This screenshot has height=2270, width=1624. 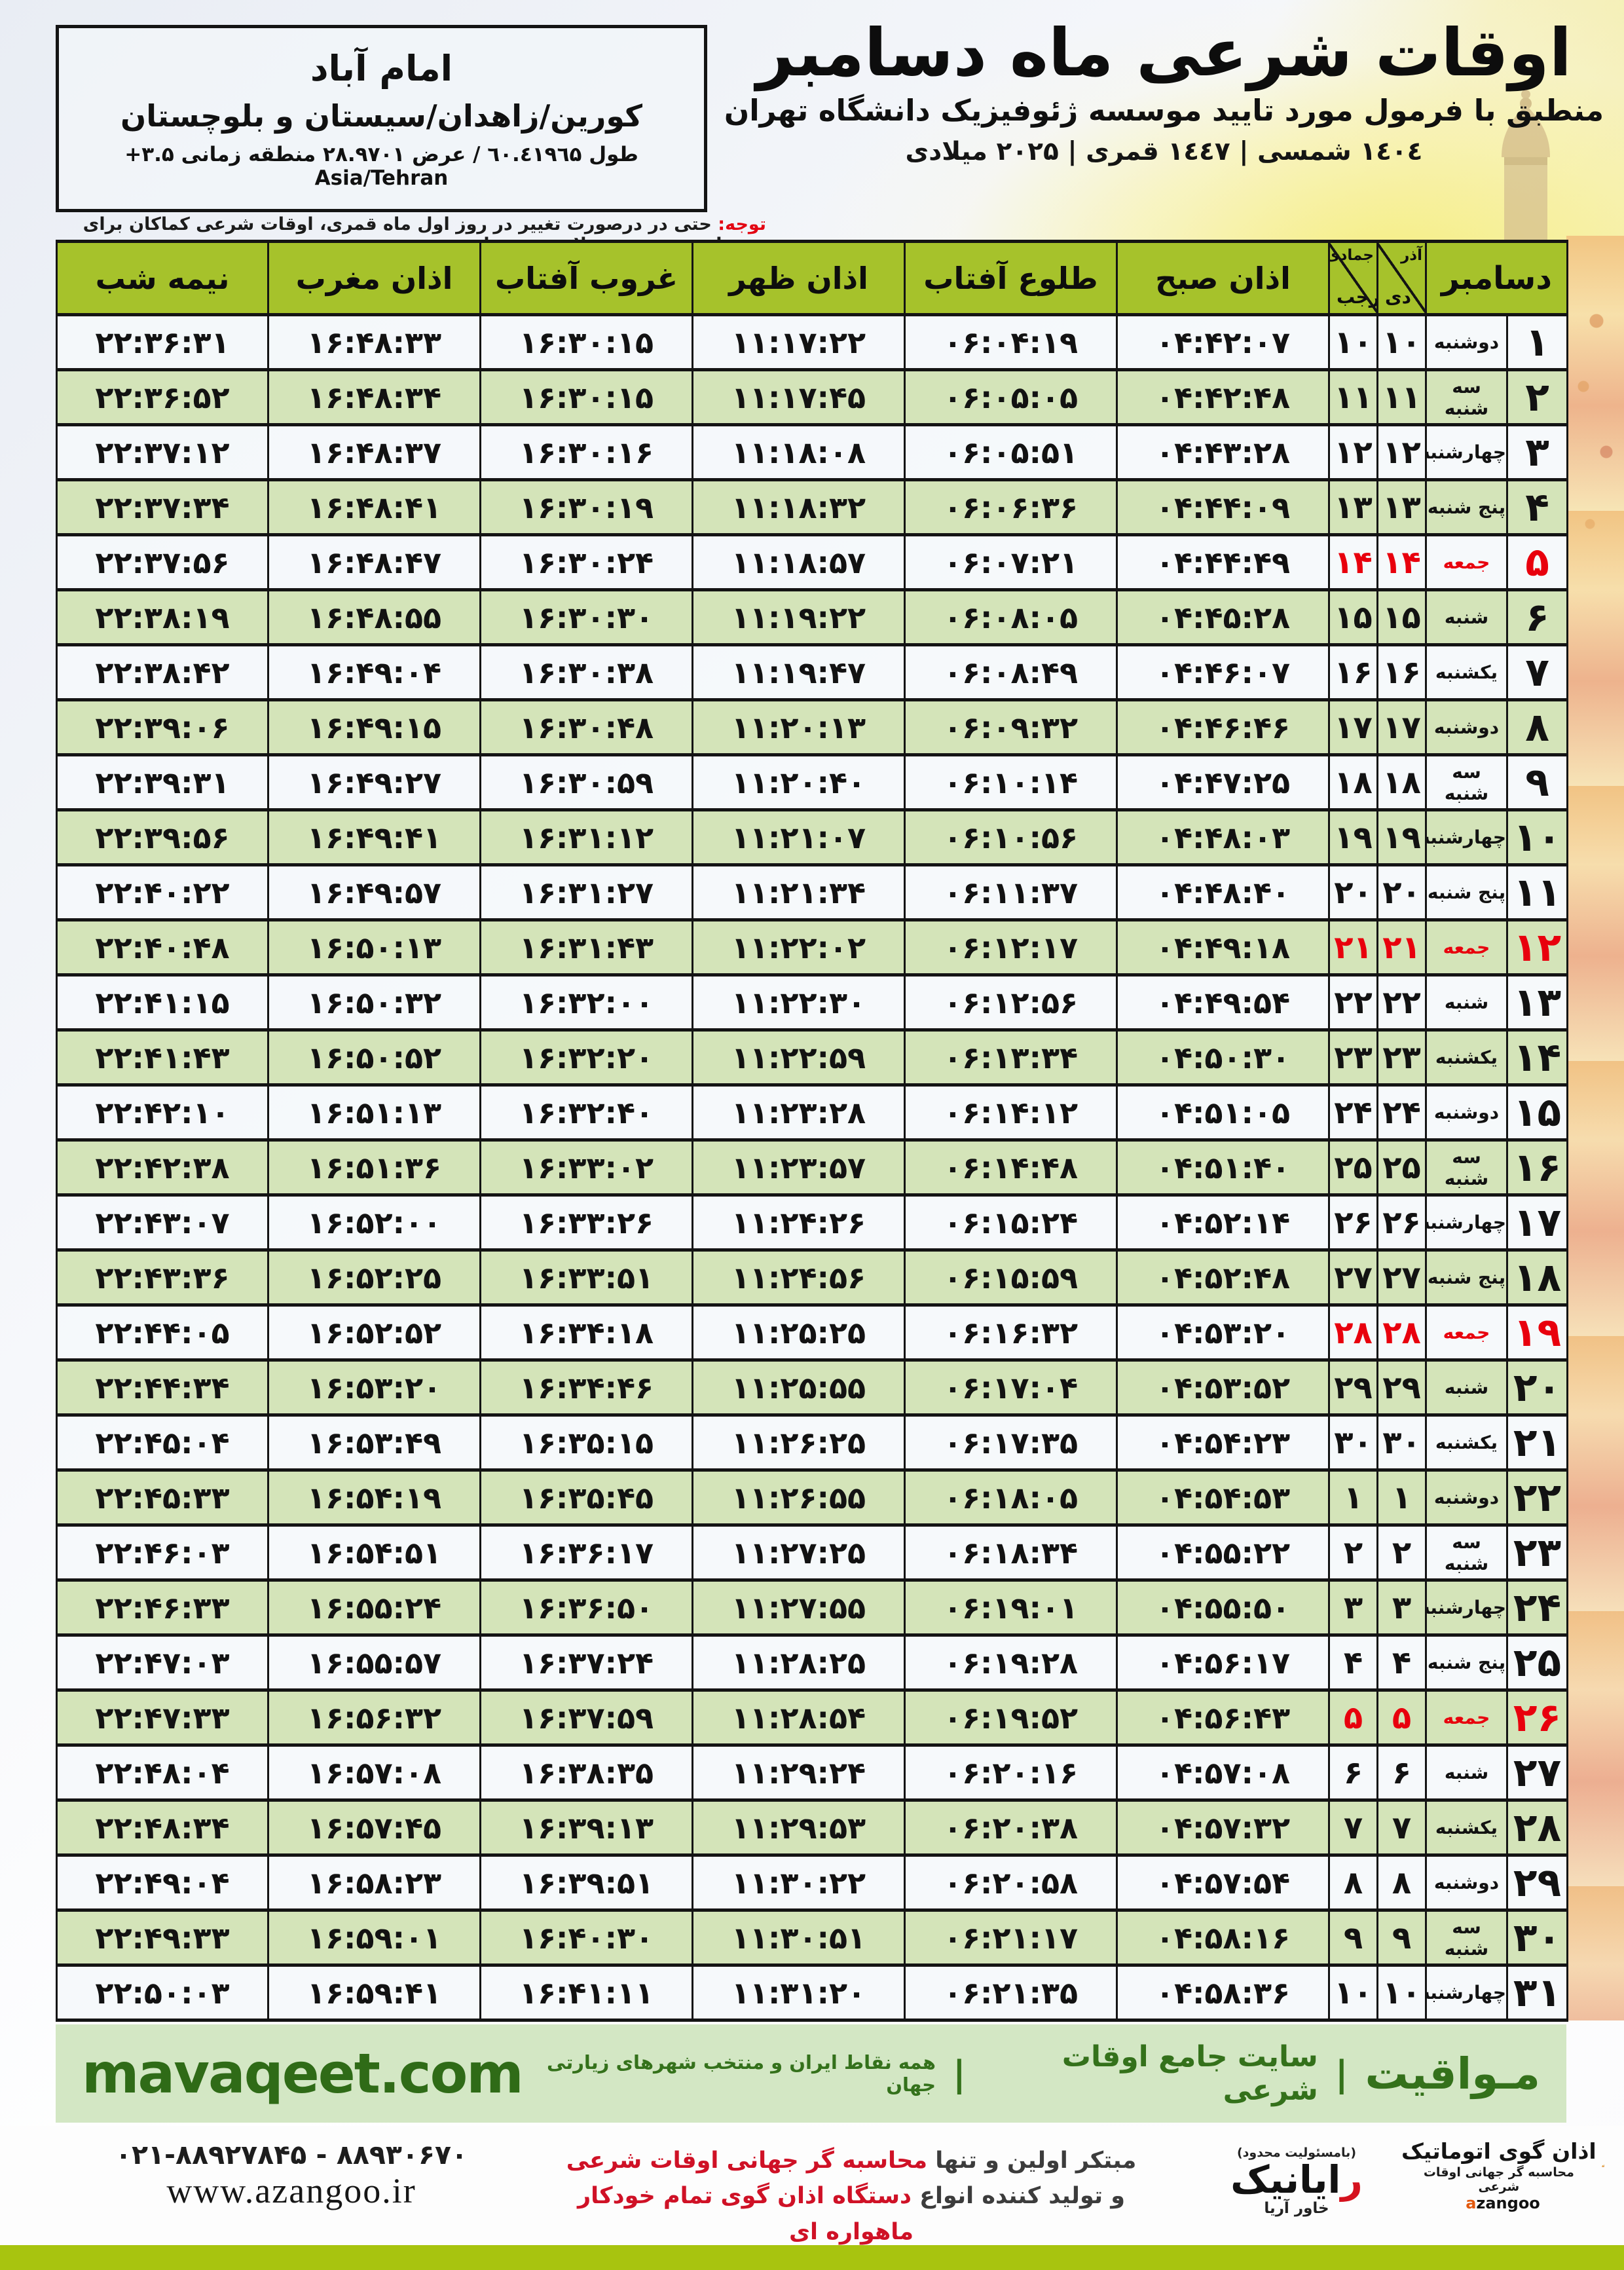 I want to click on fajr-time: ۰۴:۴۶:۴۶, so click(x=1223, y=727).